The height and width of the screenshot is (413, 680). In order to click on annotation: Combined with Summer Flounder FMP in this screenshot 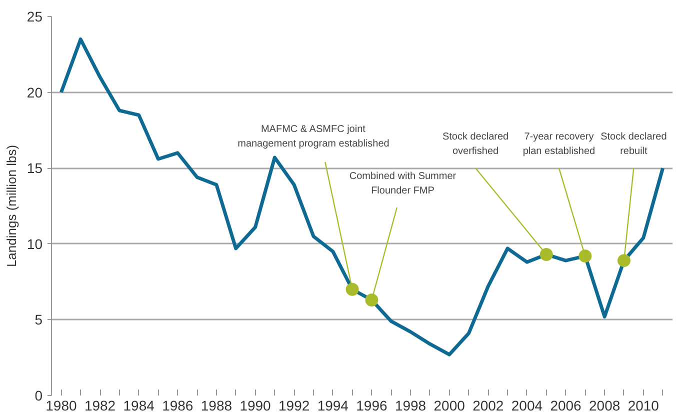, I will do `click(403, 183)`.